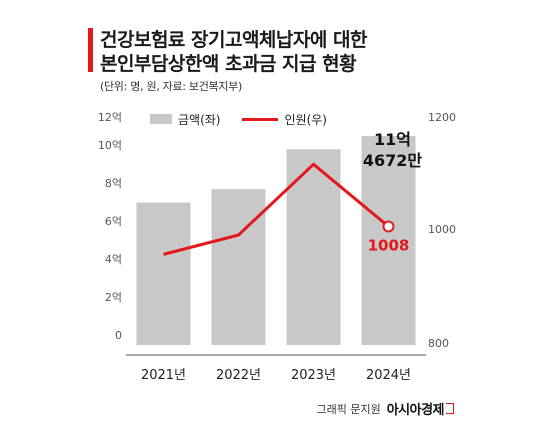 Image resolution: width=550 pixels, height=440 pixels. Describe the element at coordinates (163, 375) in the screenshot. I see `x-axis-tick-label: 2021년` at that location.